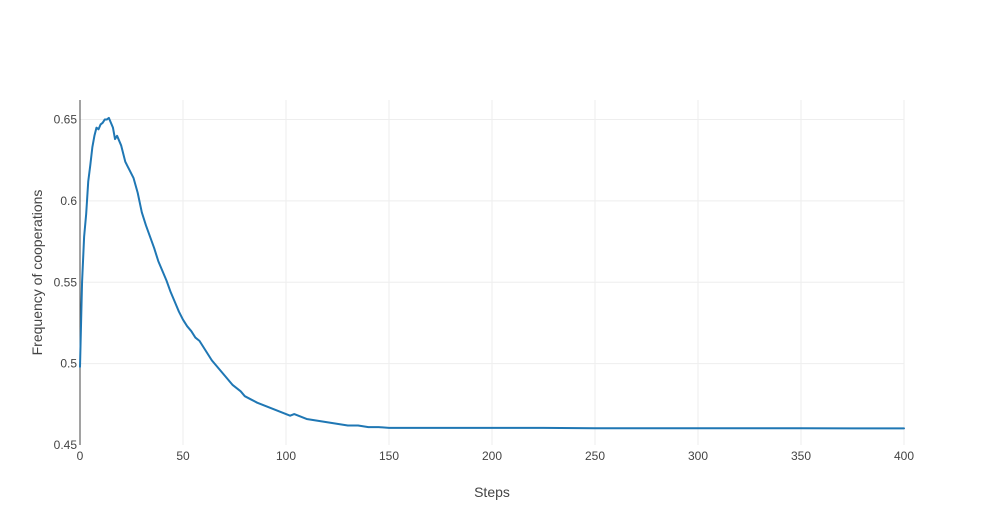 This screenshot has height=530, width=985. I want to click on x-tick-label: 350, so click(801, 456).